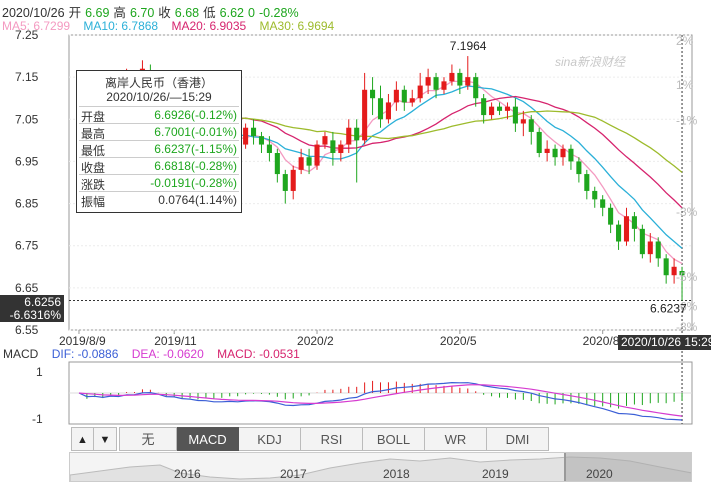 This screenshot has height=497, width=711. I want to click on y-right-tick-label: -8%, so click(687, 327).